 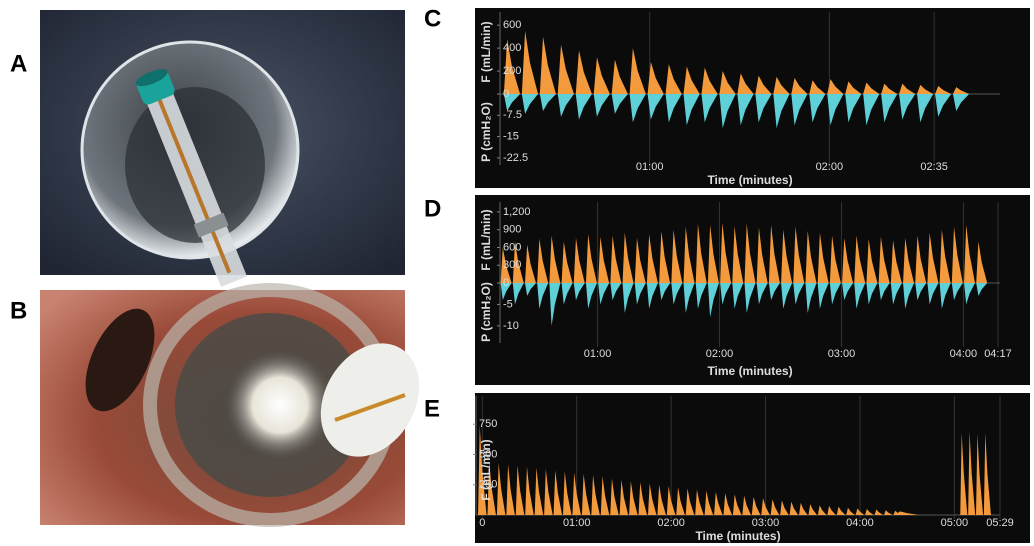 I want to click on x-tick-label: 05:29, so click(x=1000, y=523).